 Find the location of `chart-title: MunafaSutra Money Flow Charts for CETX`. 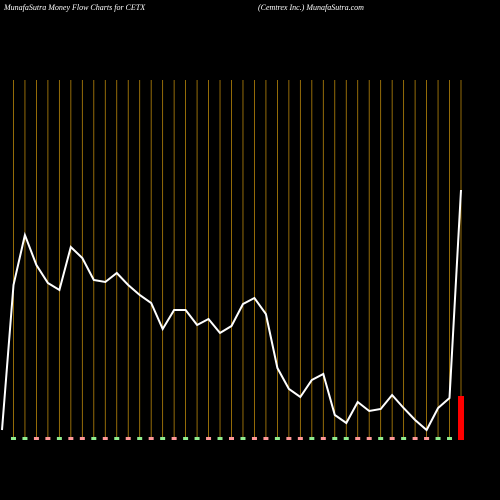

chart-title: MunafaSutra Money Flow Charts for CETX is located at coordinates (74, 7).